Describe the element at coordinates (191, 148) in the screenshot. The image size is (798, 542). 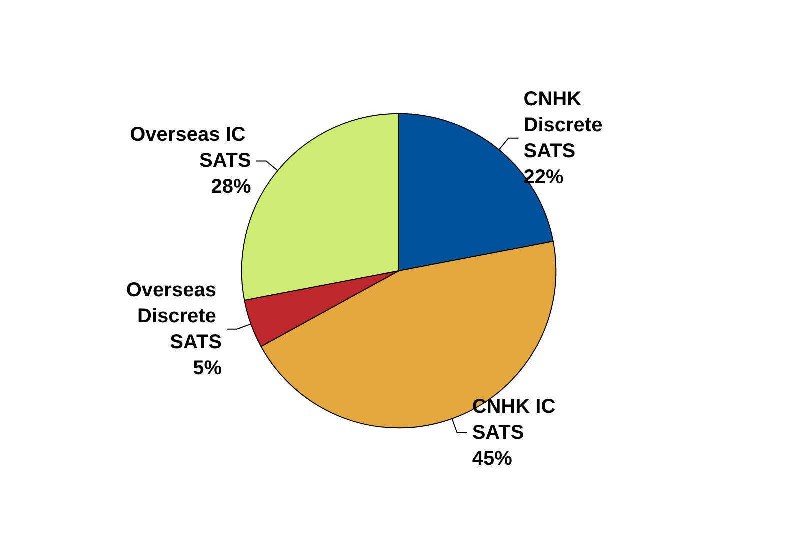
I see `slice-label: Overseas IC SATS` at that location.